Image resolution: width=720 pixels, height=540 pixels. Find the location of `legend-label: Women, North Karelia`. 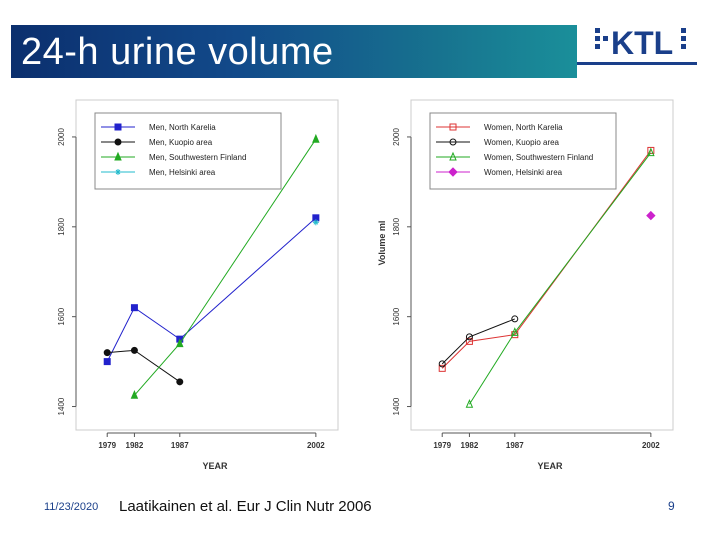

legend-label: Women, North Karelia is located at coordinates (523, 127).